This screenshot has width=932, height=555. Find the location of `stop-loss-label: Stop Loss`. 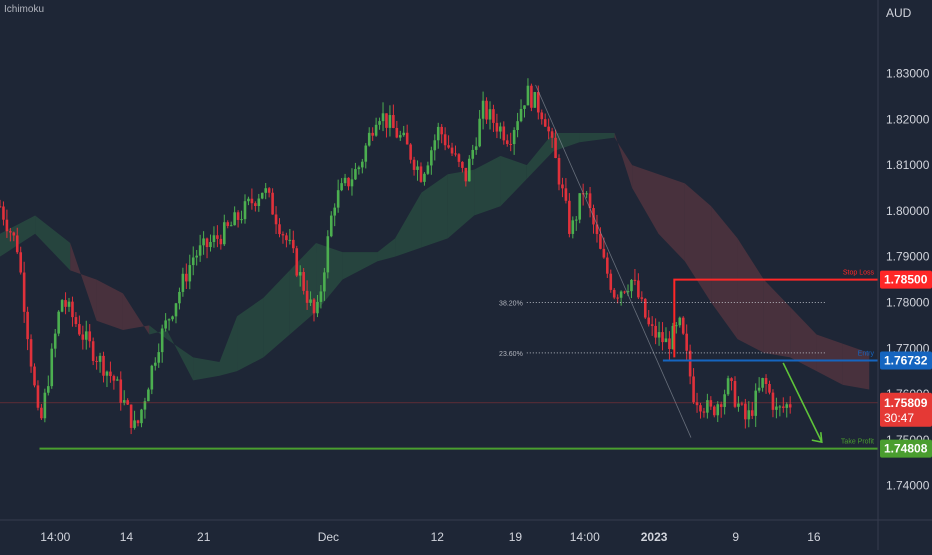

stop-loss-label: Stop Loss is located at coordinates (859, 273).